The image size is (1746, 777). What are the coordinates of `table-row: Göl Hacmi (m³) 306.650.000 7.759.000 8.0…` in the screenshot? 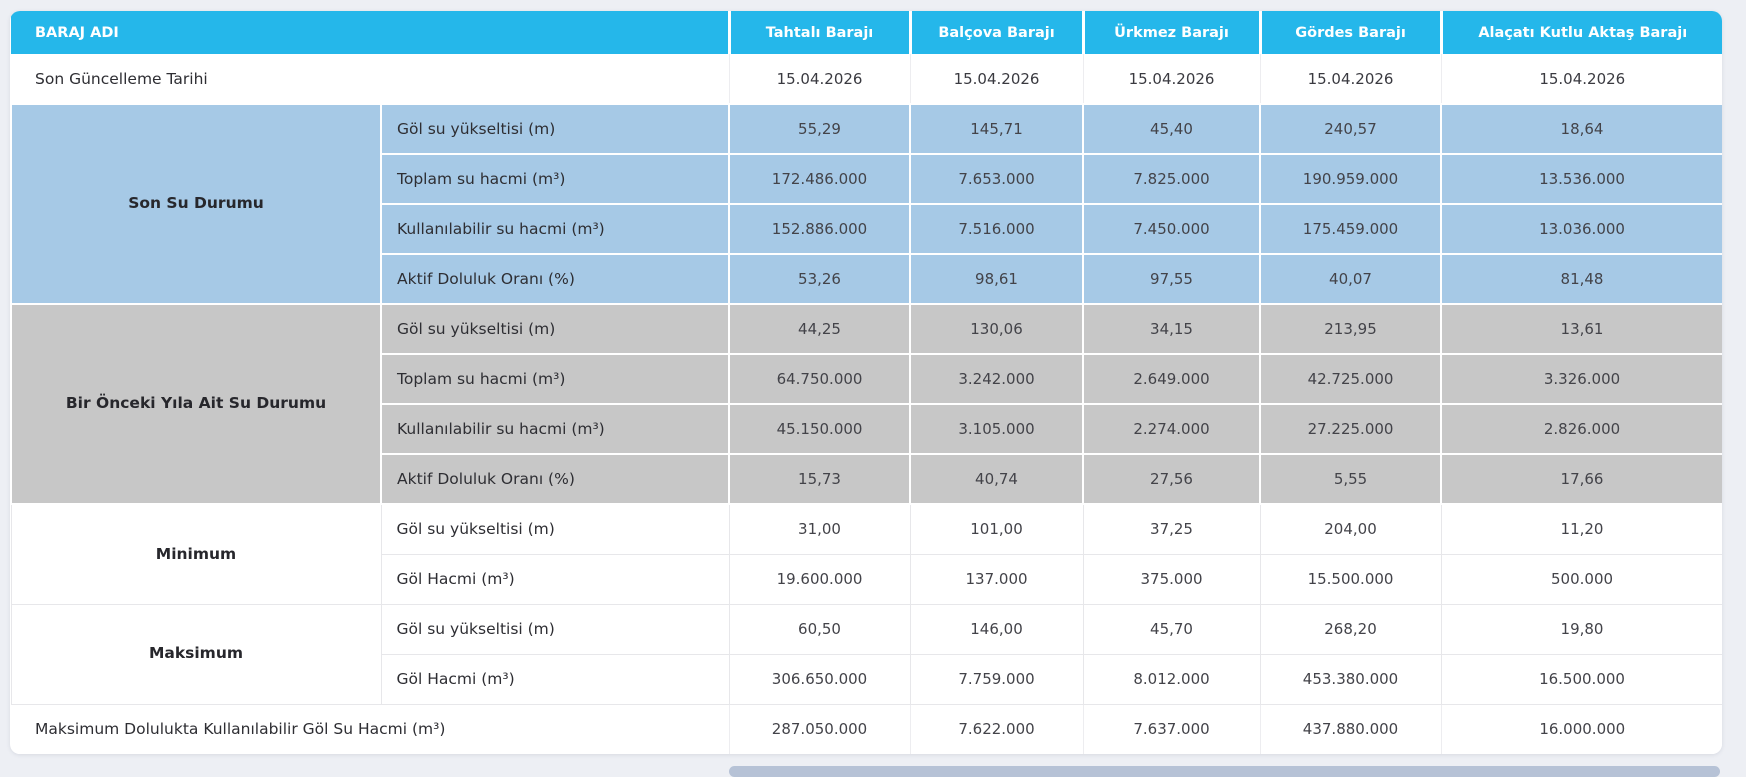 It's located at (866, 679).